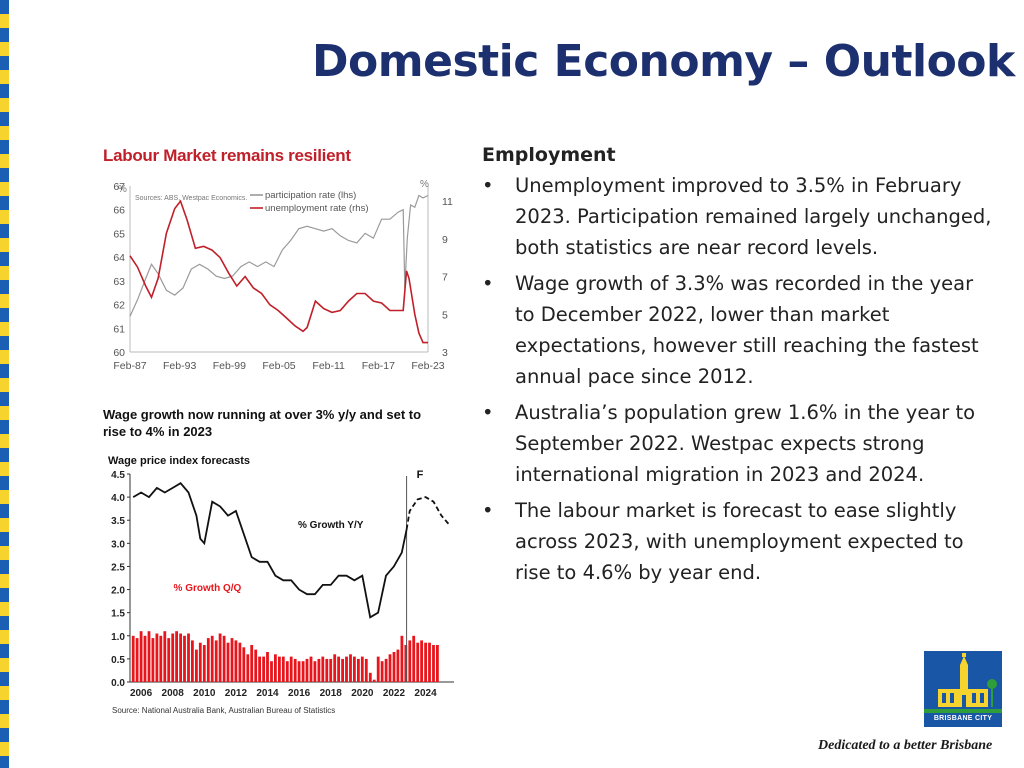 The image size is (1024, 768). I want to click on y-tick-right: 7, so click(445, 278).